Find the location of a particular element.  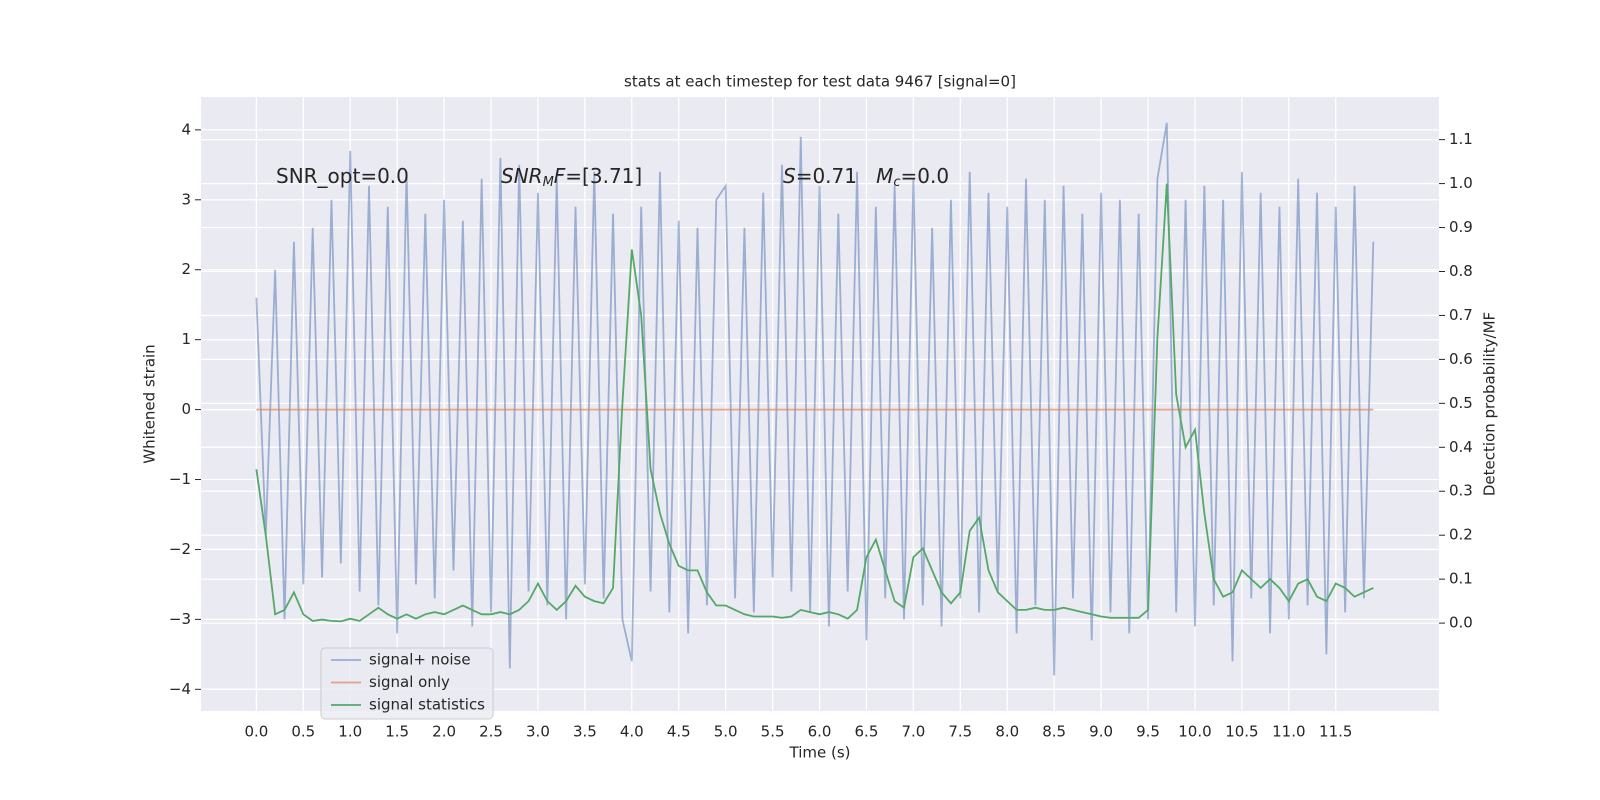

annotation-text: =[3.71] is located at coordinates (603, 176).